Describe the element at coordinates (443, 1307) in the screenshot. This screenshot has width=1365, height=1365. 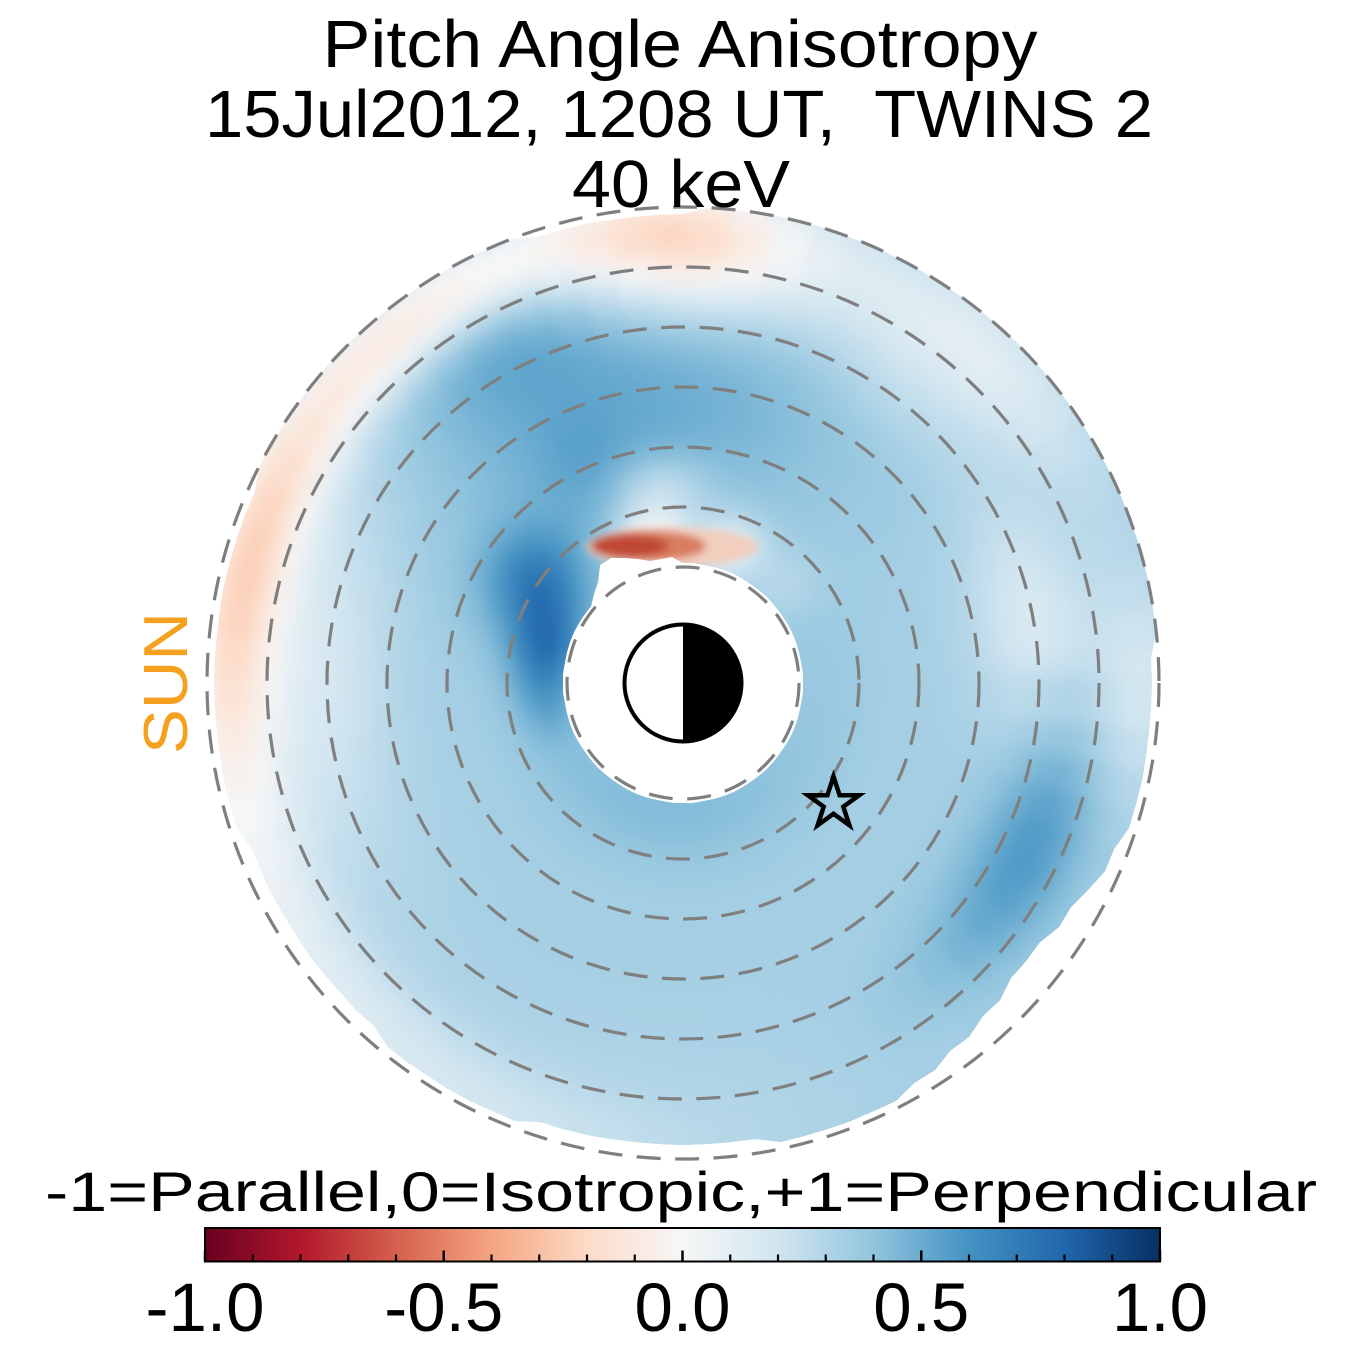
I see `svg-text: -0.5` at that location.